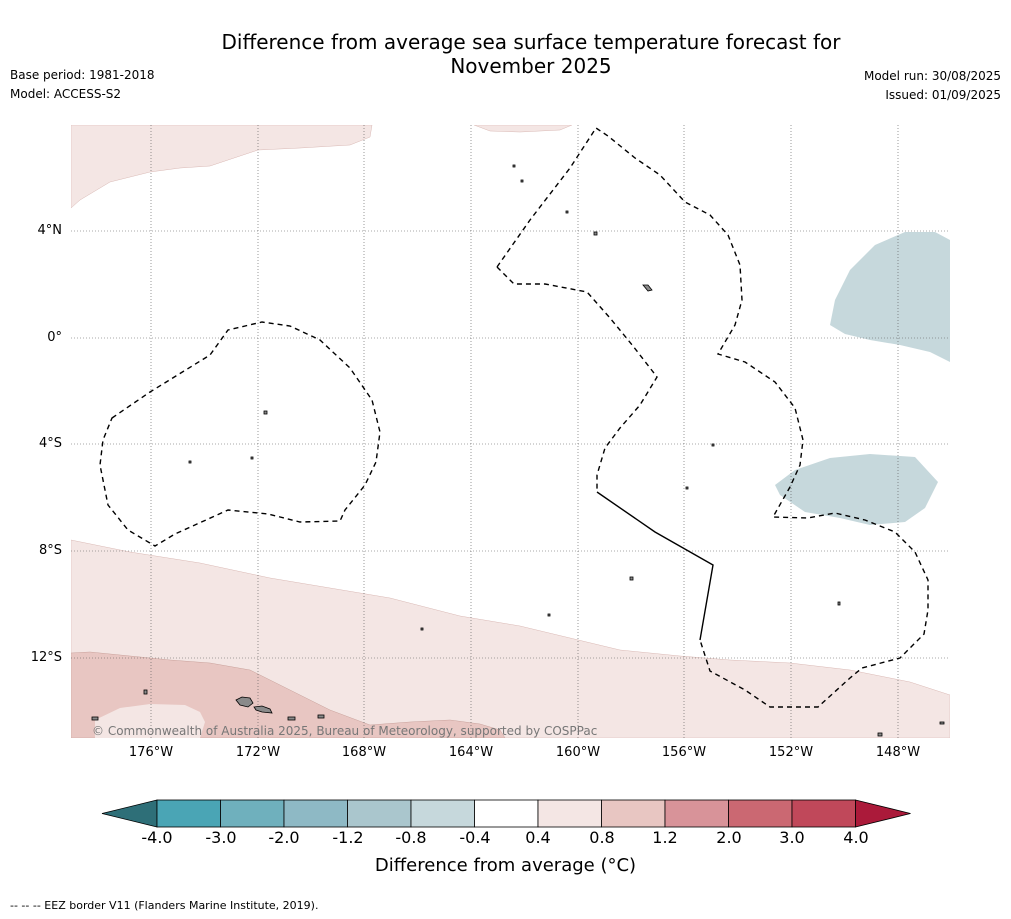  I want to click on eez-border-solid, so click(655, 566).